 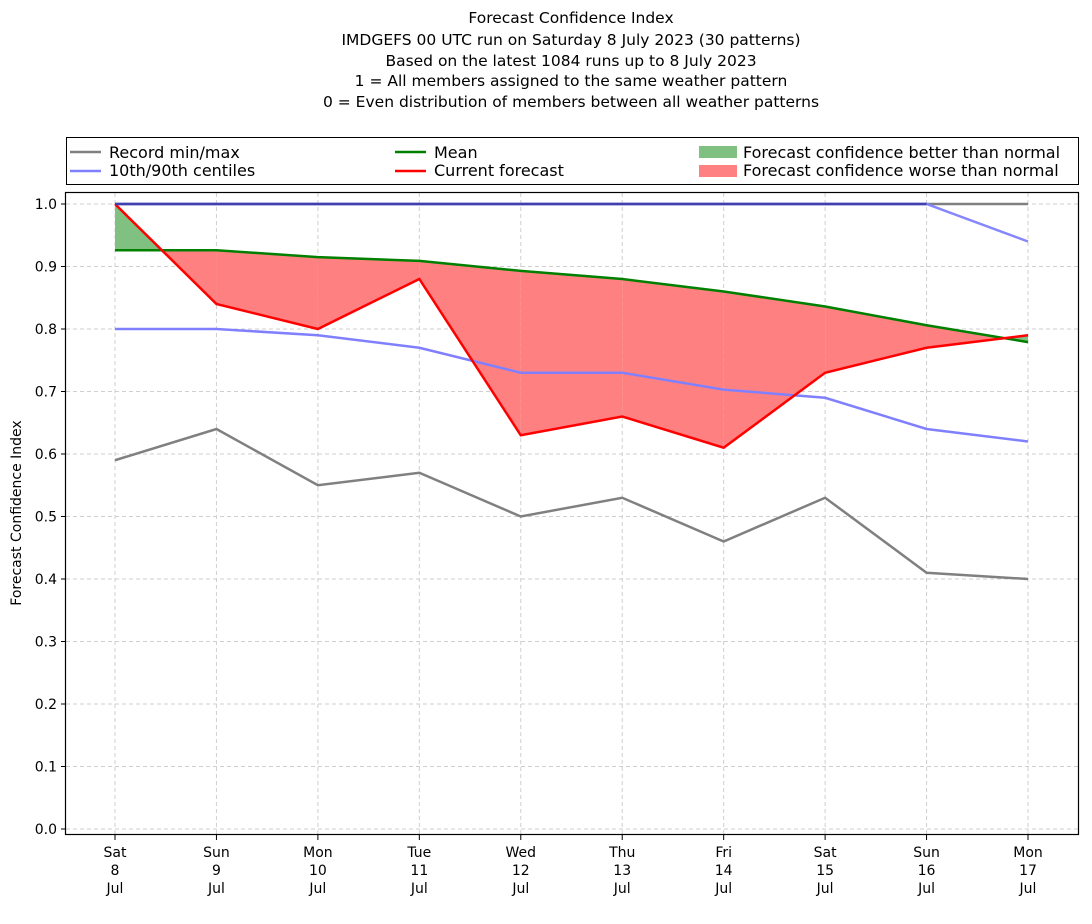 I want to click on legend-label-record: Record min/max, so click(x=174, y=152).